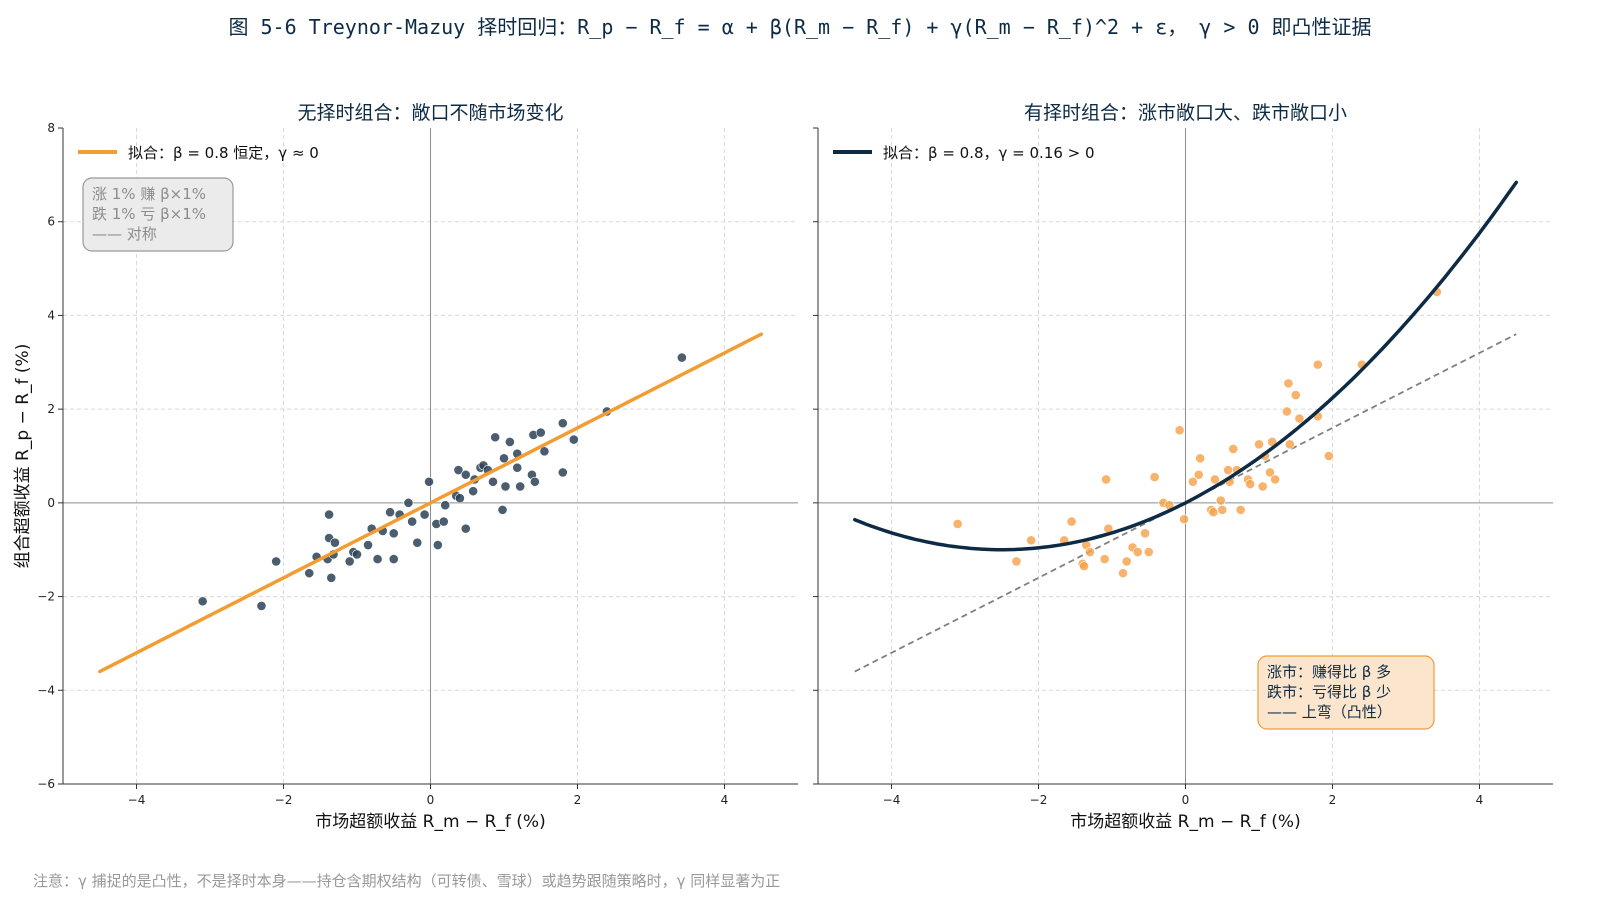 This screenshot has width=1600, height=901. Describe the element at coordinates (46, 690) in the screenshot. I see `y-tick-label: −4` at that location.